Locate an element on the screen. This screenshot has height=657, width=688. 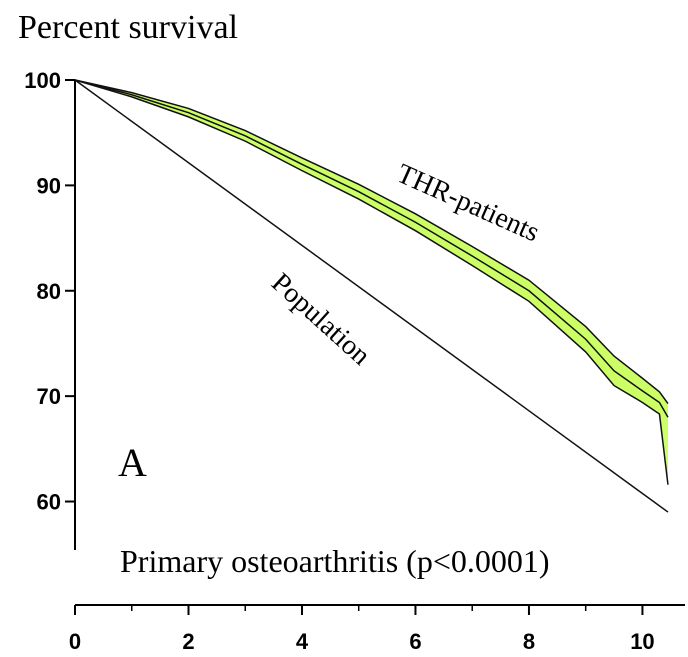
x-tick-label: 6 is located at coordinates (415, 641).